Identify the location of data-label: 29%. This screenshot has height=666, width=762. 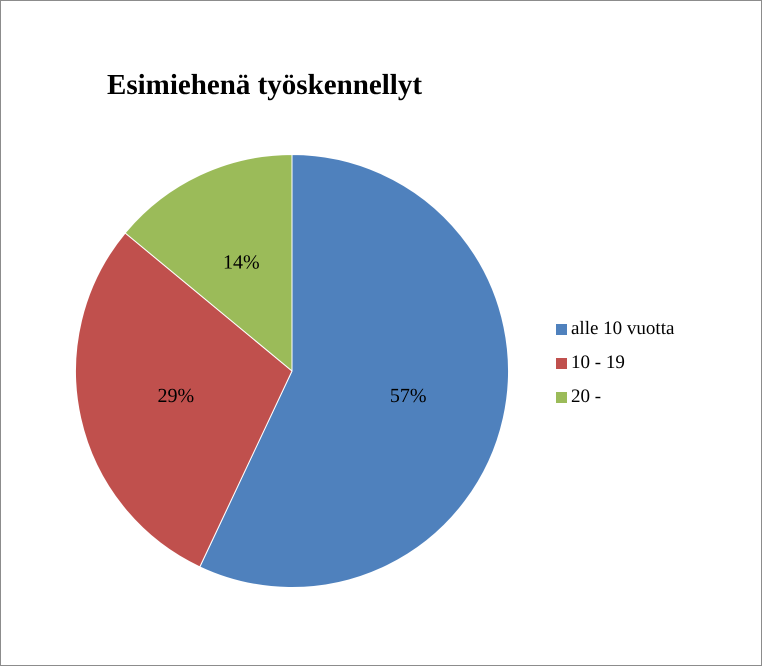
(175, 396).